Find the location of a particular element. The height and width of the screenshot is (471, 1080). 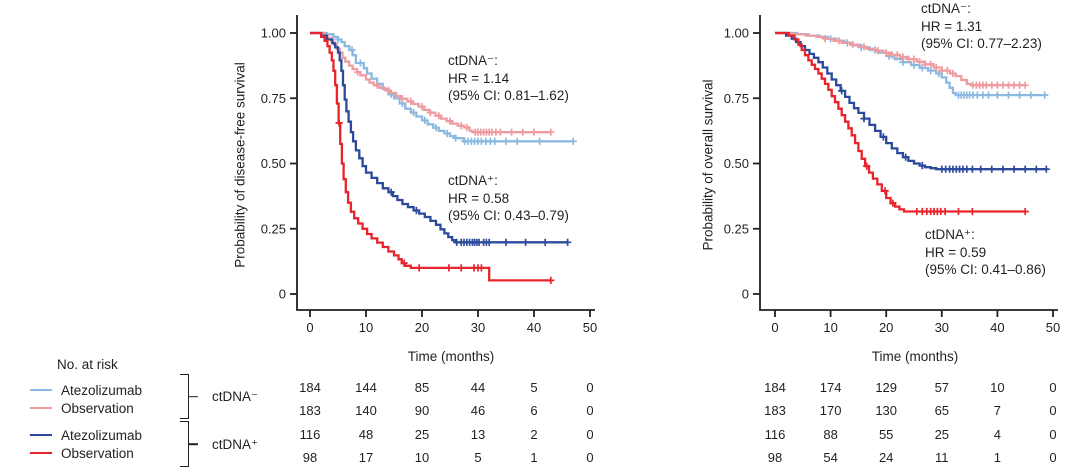

risk-table-title: No. at risk is located at coordinates (87, 364).